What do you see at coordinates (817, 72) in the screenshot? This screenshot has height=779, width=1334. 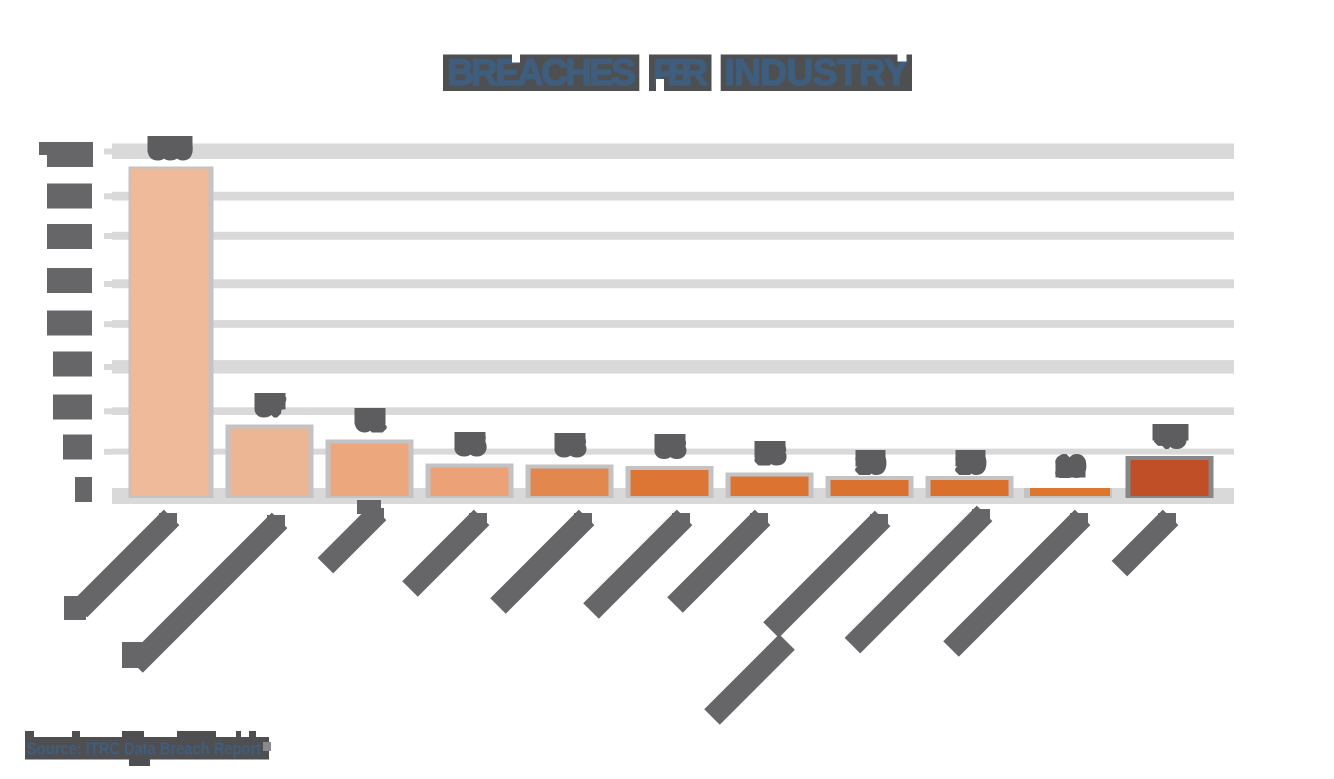 I see `svg-text: INDUSTRY` at bounding box center [817, 72].